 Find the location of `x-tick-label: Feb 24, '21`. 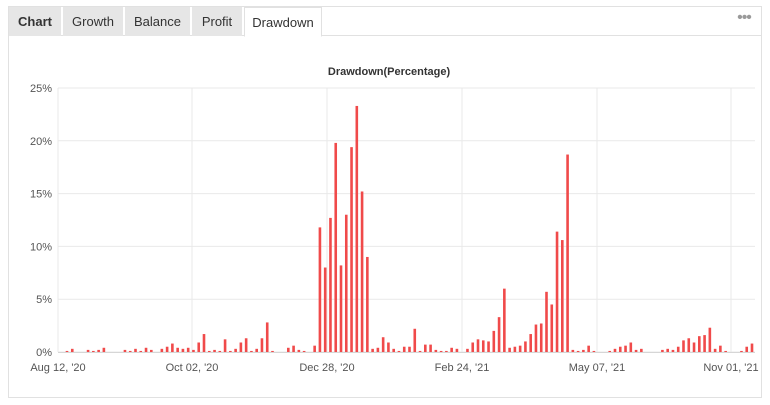

x-tick-label: Feb 24, '21 is located at coordinates (462, 368).